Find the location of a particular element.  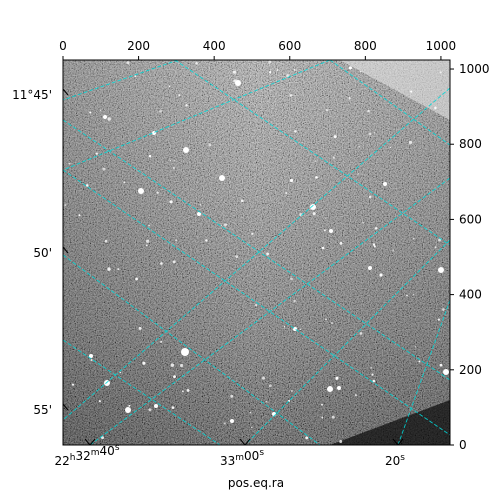

right-tick-label: 400 is located at coordinates (470, 295).